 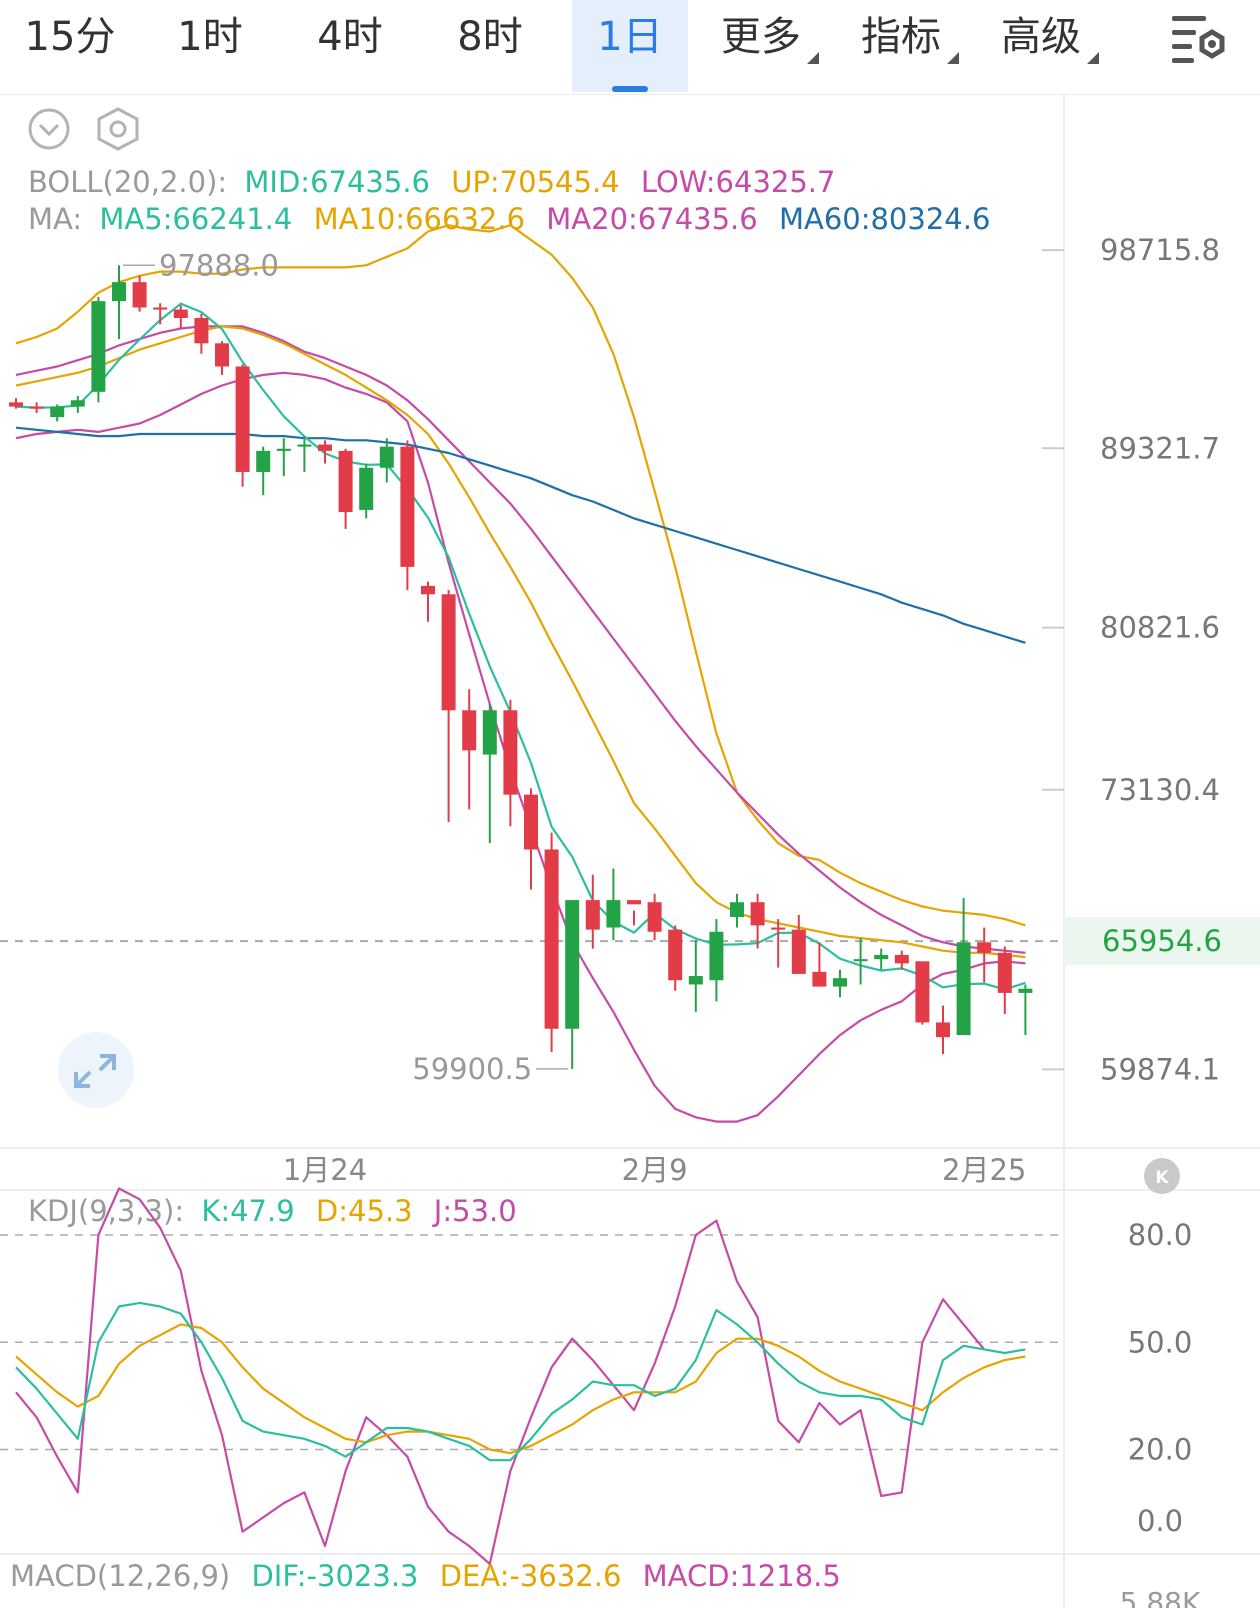 I want to click on tab-0: 15分, so click(x=70, y=46).